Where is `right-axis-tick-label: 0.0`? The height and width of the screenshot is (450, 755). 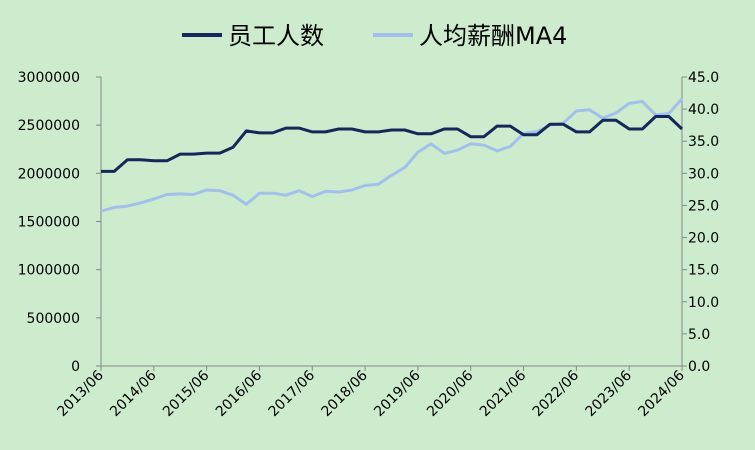 right-axis-tick-label: 0.0 is located at coordinates (699, 367).